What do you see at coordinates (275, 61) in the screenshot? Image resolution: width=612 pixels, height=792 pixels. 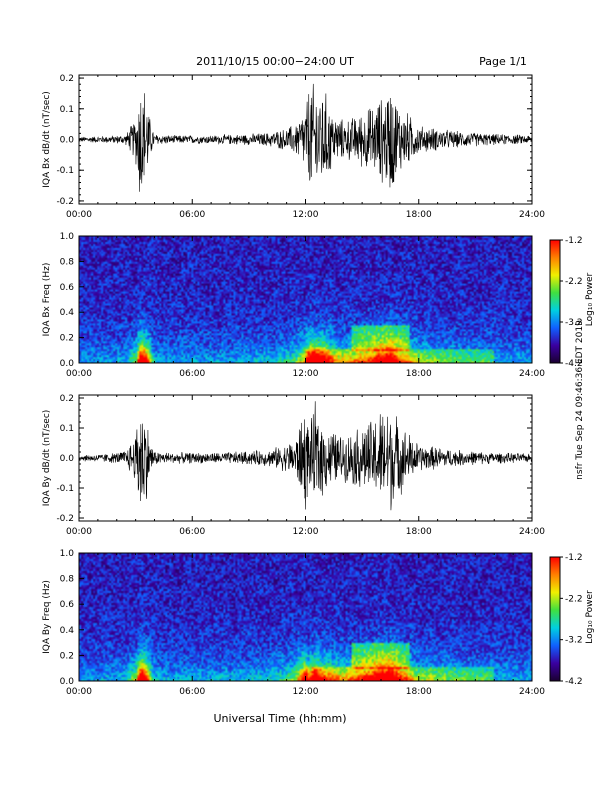 I see `page-title: 2011/10/15 00:00−24:00 UT` at bounding box center [275, 61].